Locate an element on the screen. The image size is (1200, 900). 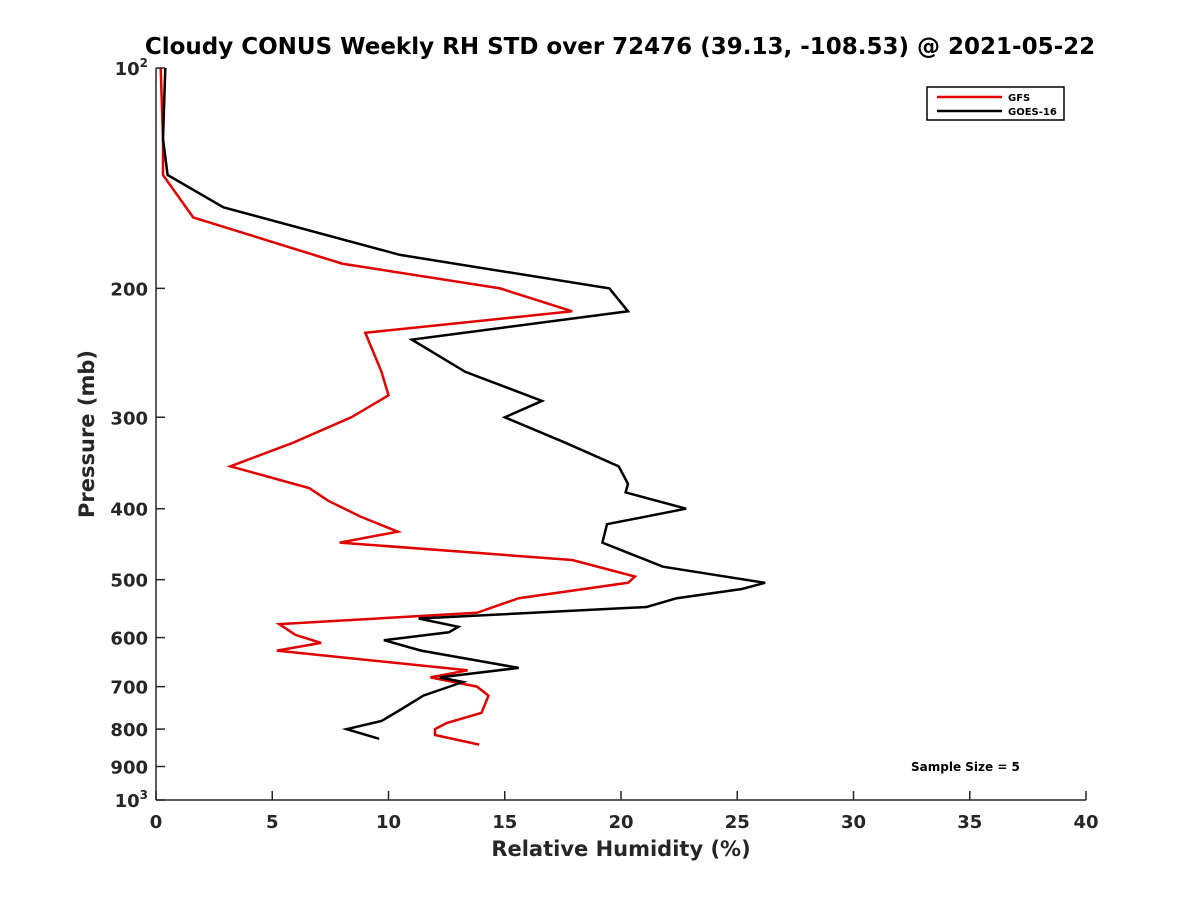
legend-label-gfs: GFS is located at coordinates (1019, 98).